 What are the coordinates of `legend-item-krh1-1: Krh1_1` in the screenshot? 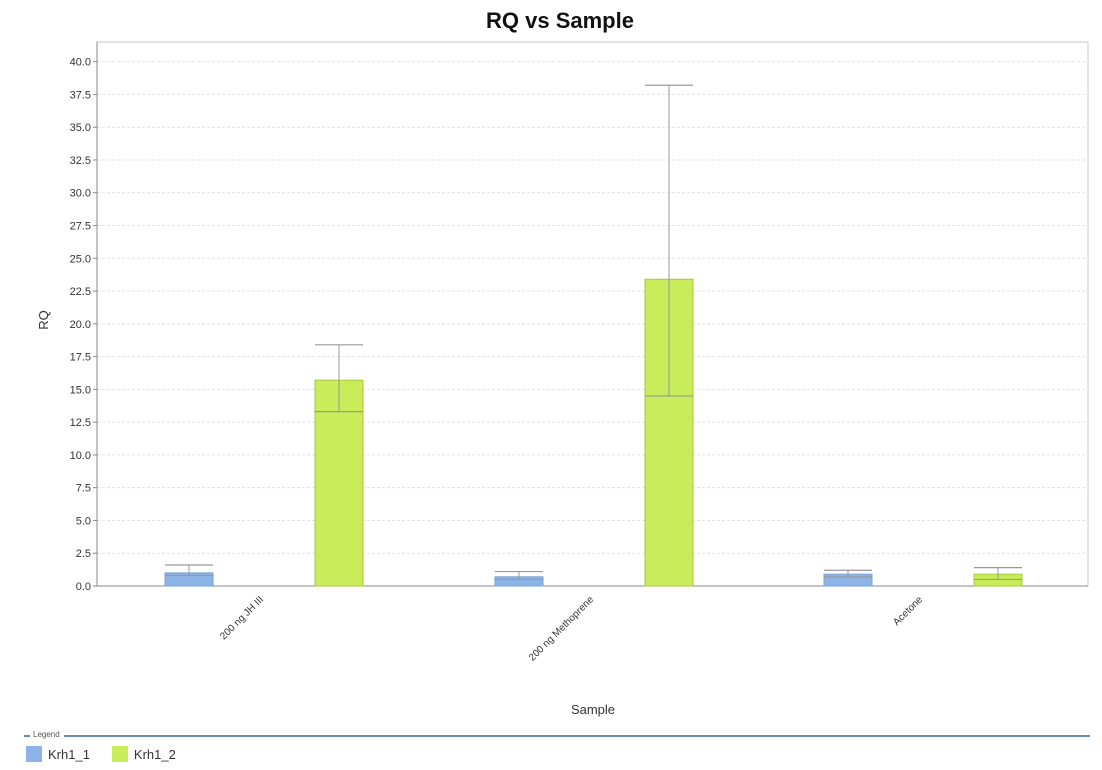 It's located at (58, 754).